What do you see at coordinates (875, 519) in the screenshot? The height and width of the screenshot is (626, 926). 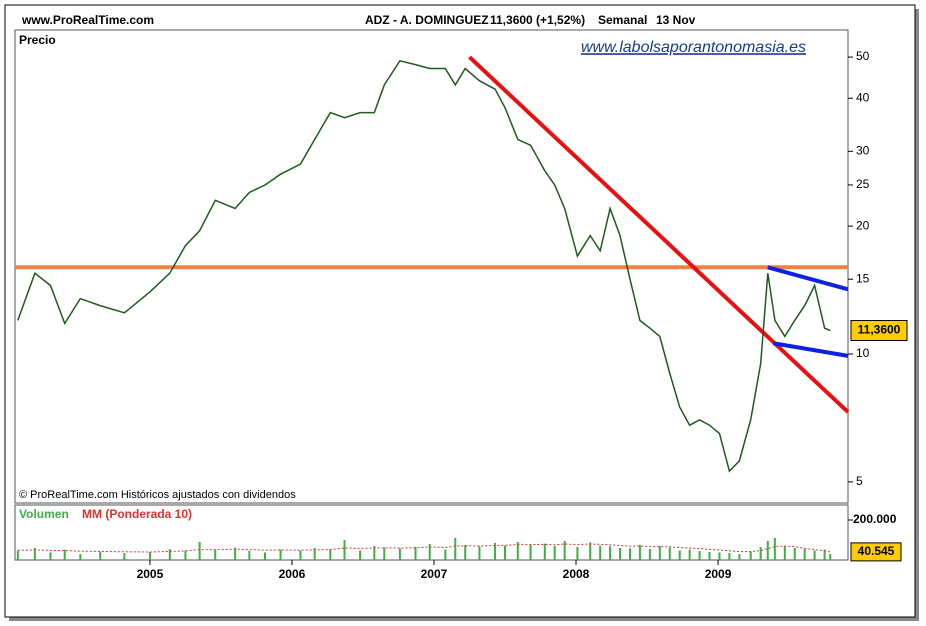 I see `volume-tick-label: 200.000` at bounding box center [875, 519].